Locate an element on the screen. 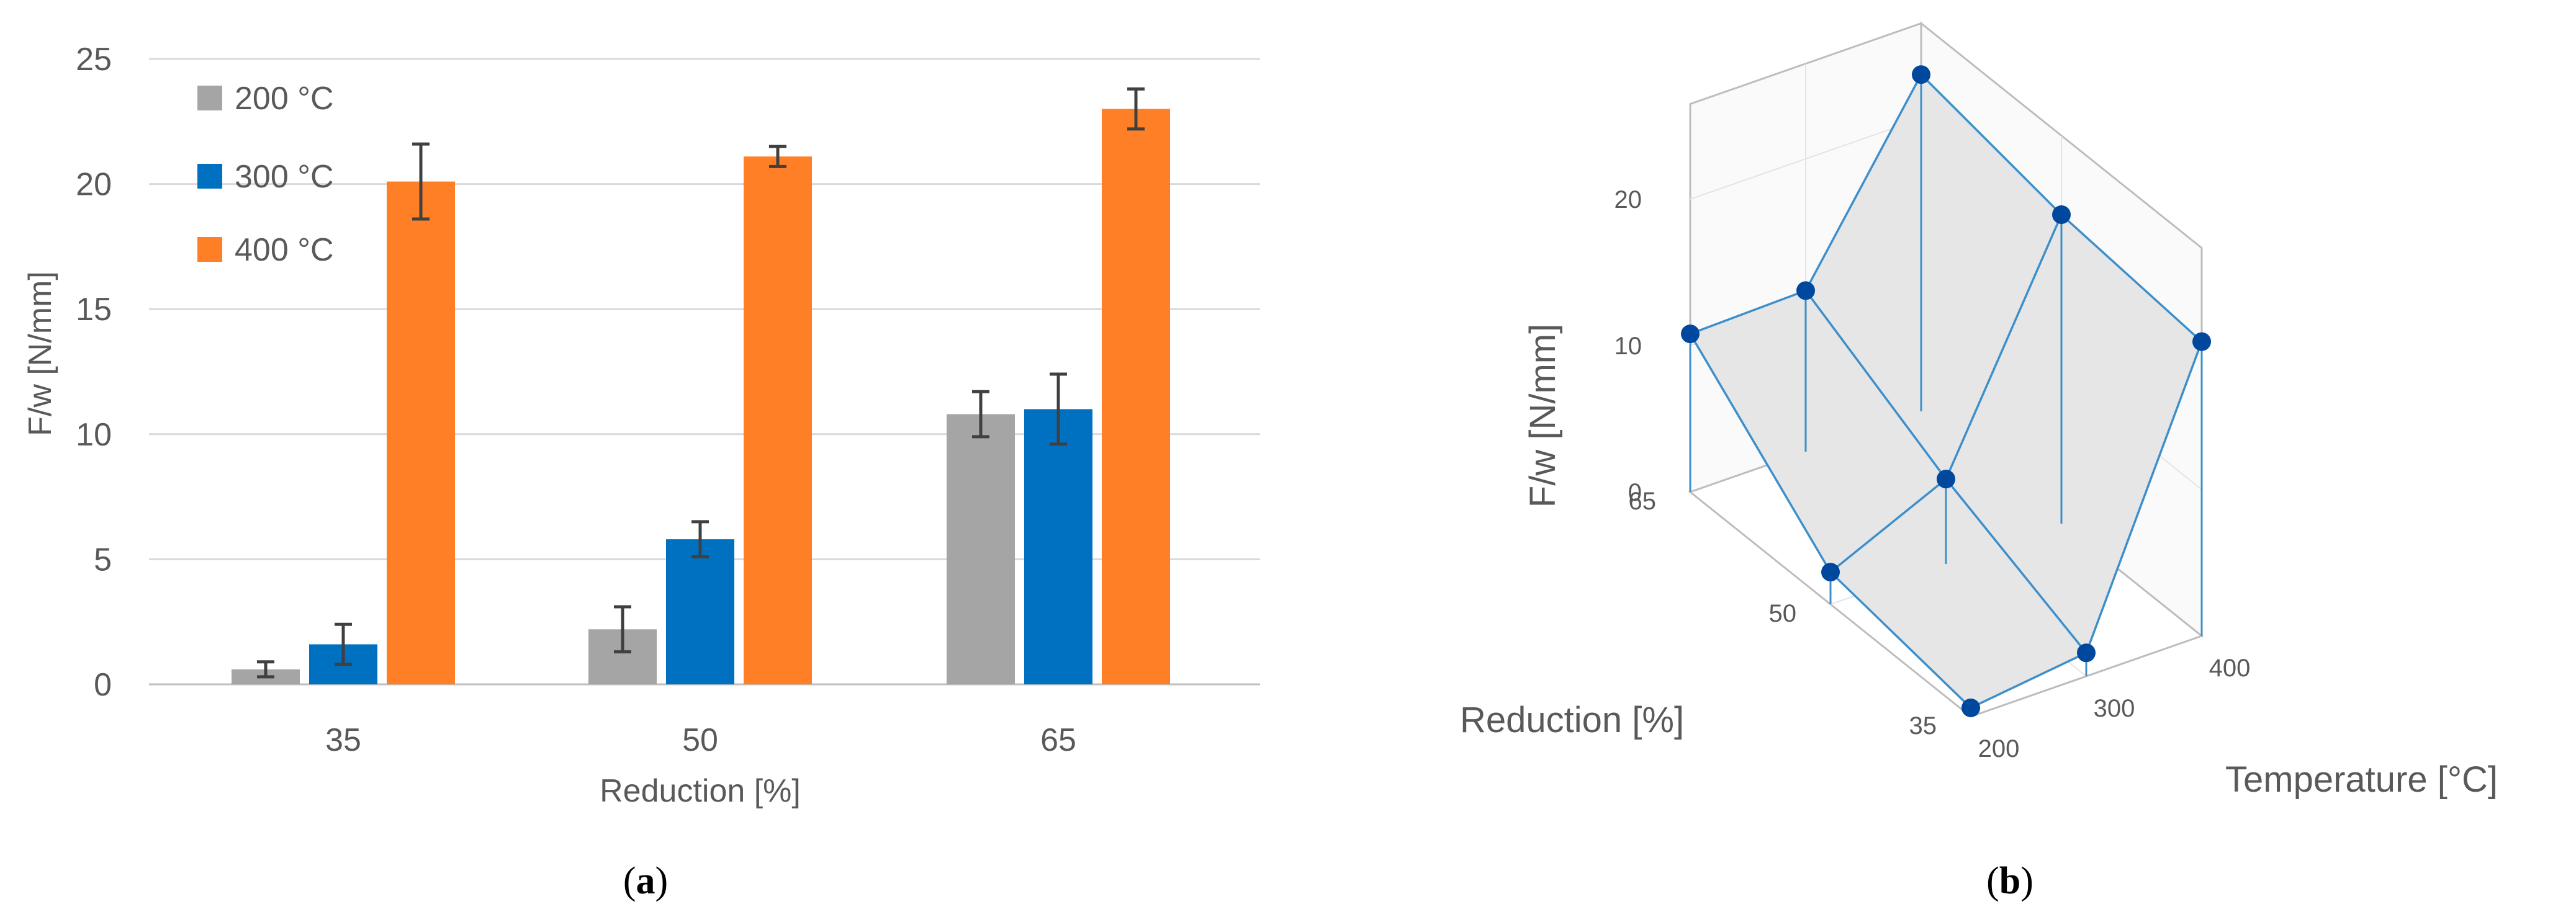 The width and height of the screenshot is (2576, 917). surface-z-axis-title: F/w [N/mm] is located at coordinates (1543, 416).